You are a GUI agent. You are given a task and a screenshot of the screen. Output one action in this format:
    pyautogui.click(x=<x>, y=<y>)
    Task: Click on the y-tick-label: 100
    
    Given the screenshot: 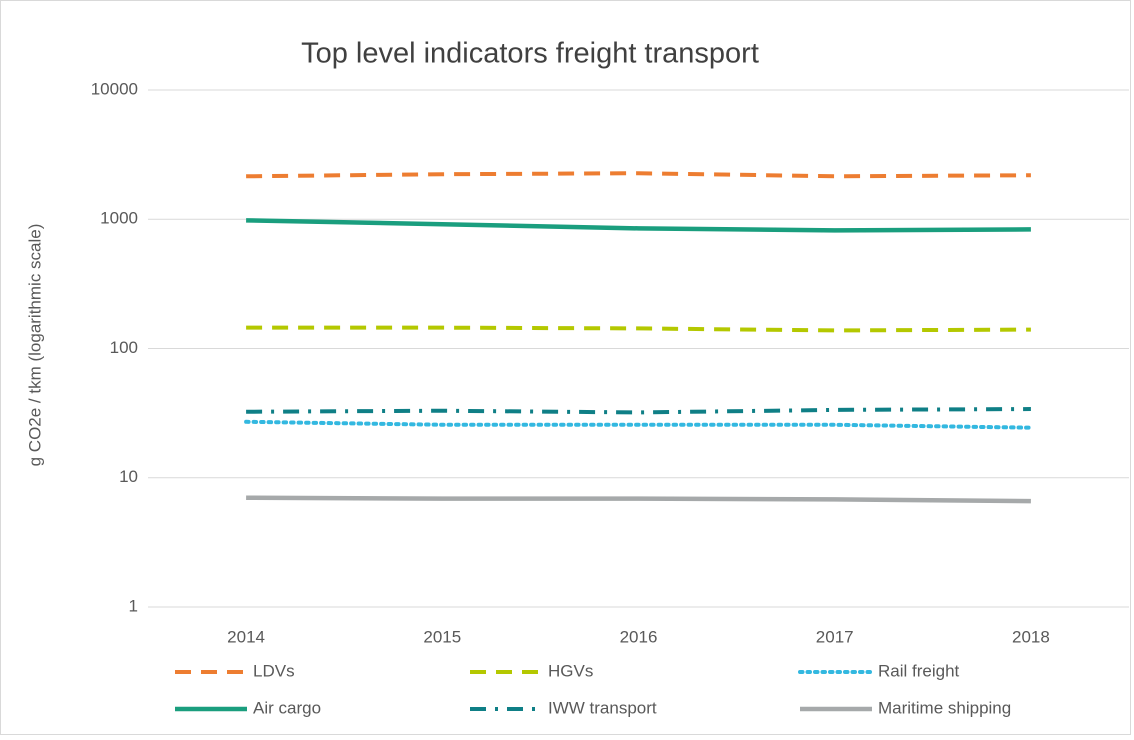 What is the action you would take?
    pyautogui.click(x=124, y=347)
    